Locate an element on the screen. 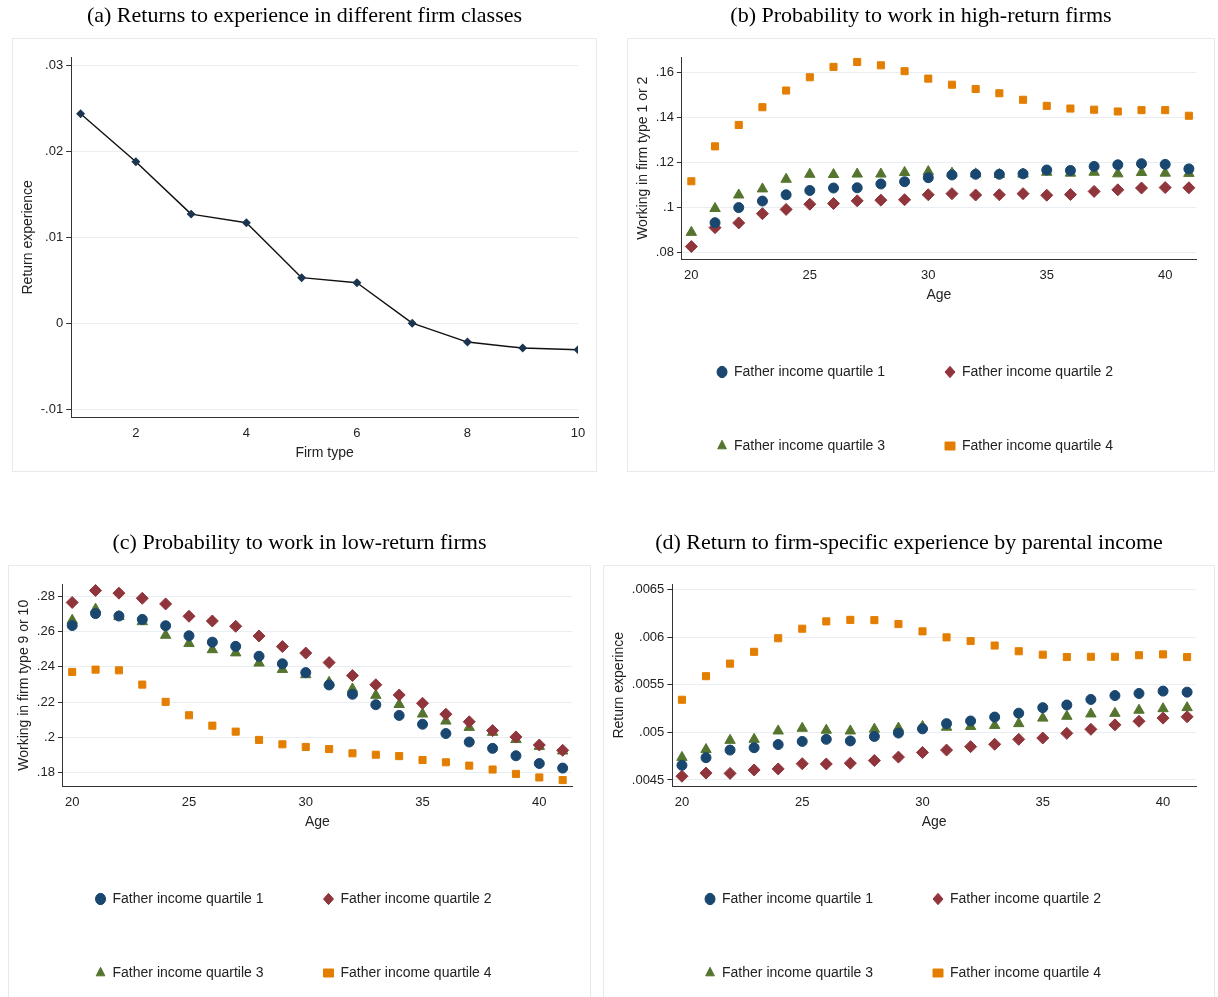  y-tick-label: .03 is located at coordinates (54, 65).